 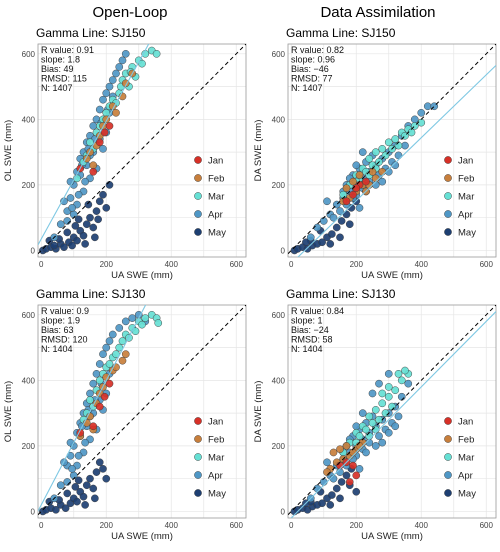 I want to click on y-tick-label: 200, so click(x=29, y=185).